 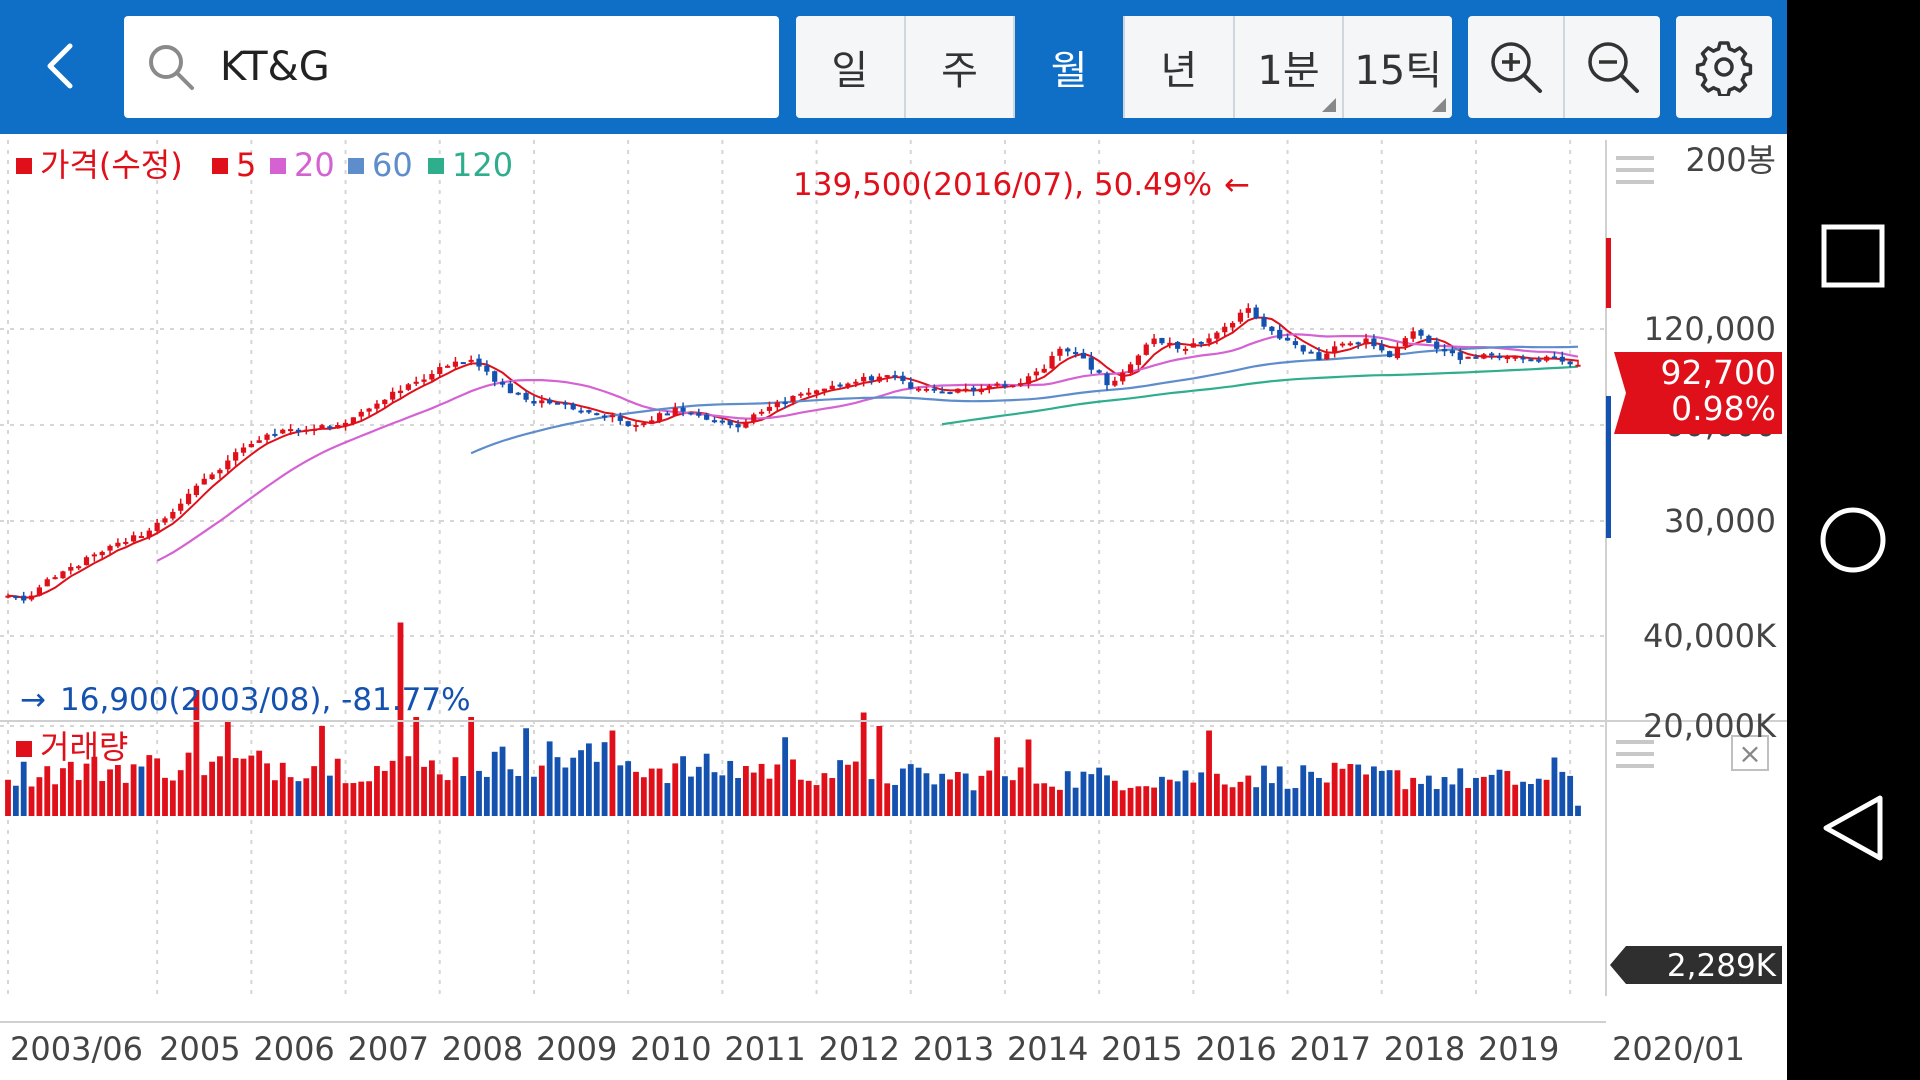 What do you see at coordinates (482, 1049) in the screenshot?
I see `time-axis-tick-label: 2008` at bounding box center [482, 1049].